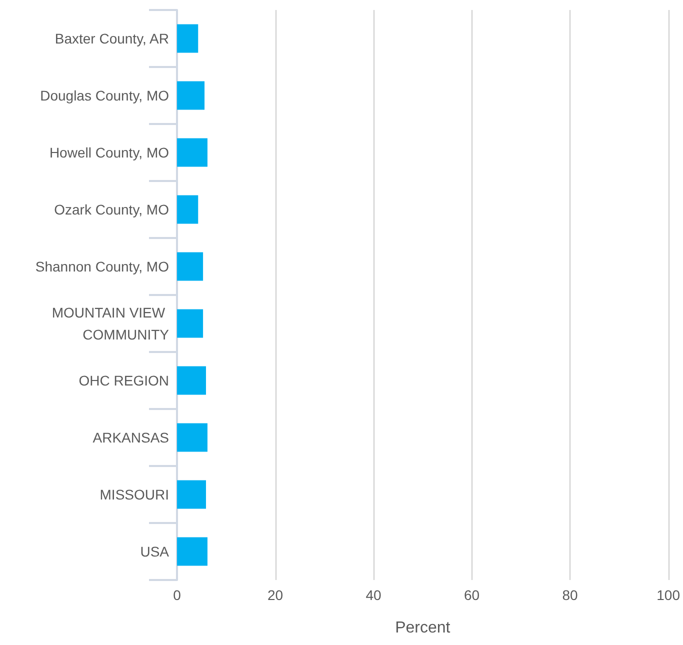 This screenshot has height=645, width=683. What do you see at coordinates (423, 628) in the screenshot?
I see `x-axis-title: Percent` at bounding box center [423, 628].